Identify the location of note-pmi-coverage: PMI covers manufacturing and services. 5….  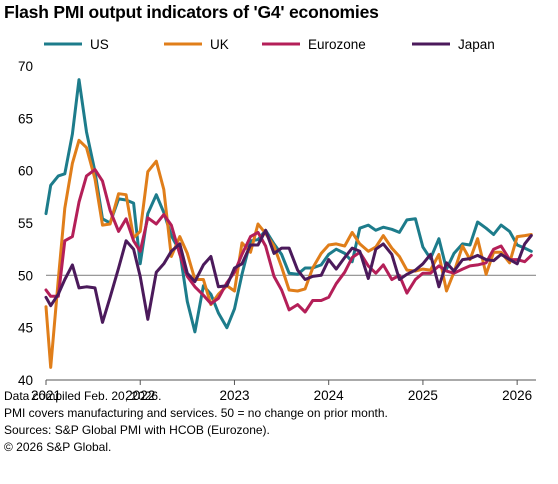
(196, 413).